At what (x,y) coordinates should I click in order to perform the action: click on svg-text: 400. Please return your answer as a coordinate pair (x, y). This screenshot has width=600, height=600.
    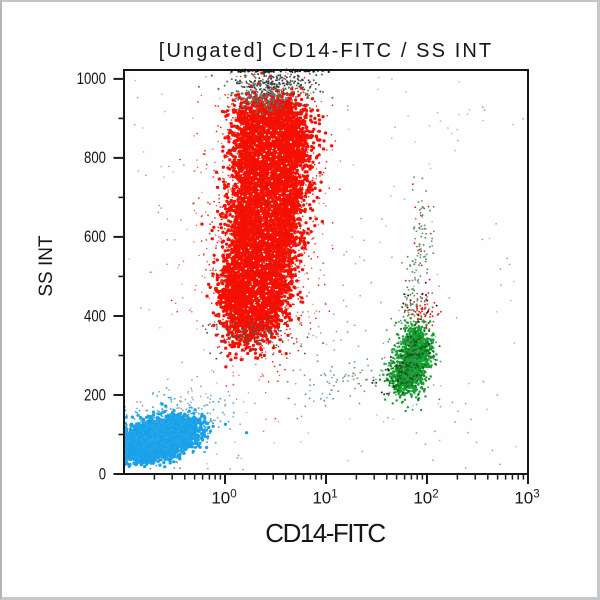
    Looking at the image, I should click on (95, 315).